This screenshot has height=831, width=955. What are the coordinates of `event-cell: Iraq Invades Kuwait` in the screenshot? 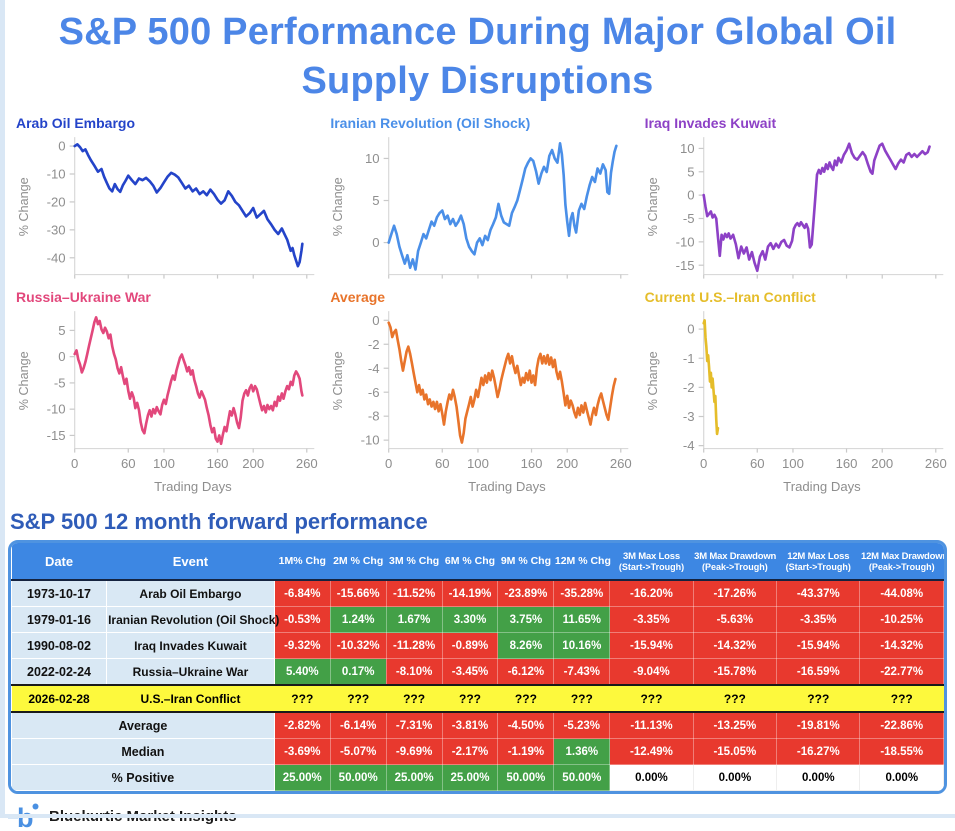 It's located at (190, 646).